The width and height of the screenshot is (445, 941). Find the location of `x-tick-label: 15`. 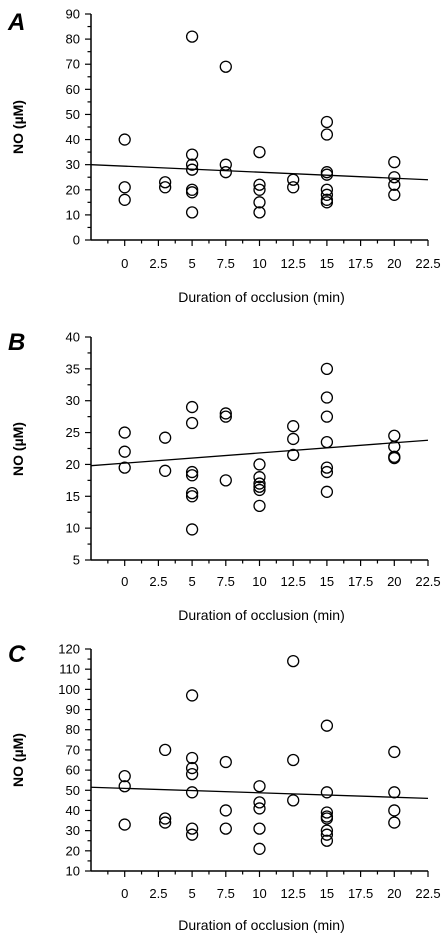

x-tick-label: 15 is located at coordinates (327, 263).